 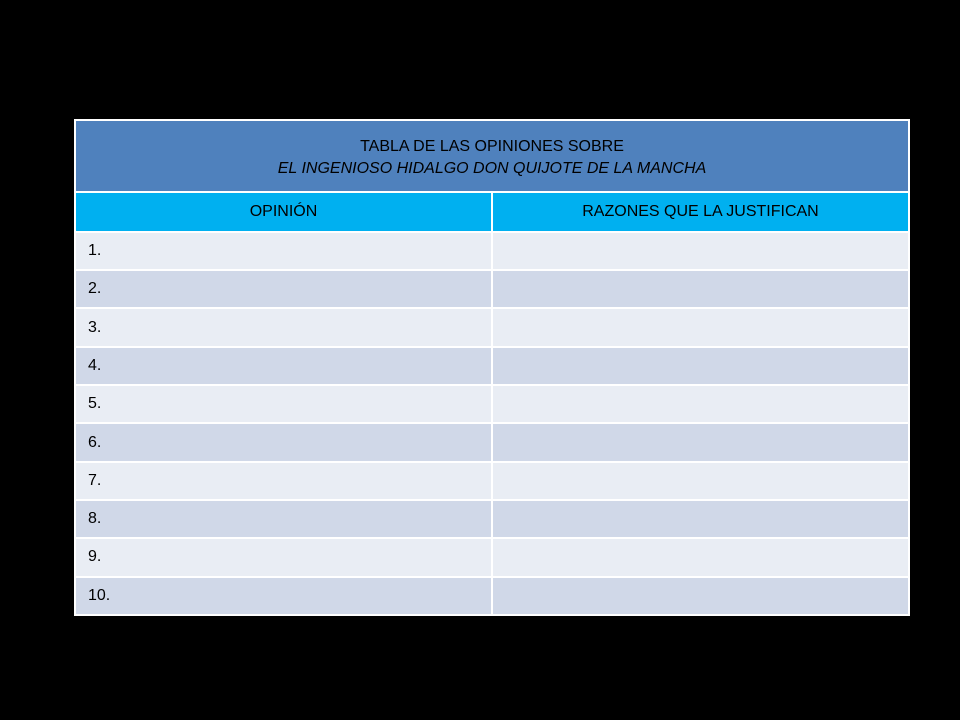 I want to click on opinion-cell: 6., so click(x=283, y=442).